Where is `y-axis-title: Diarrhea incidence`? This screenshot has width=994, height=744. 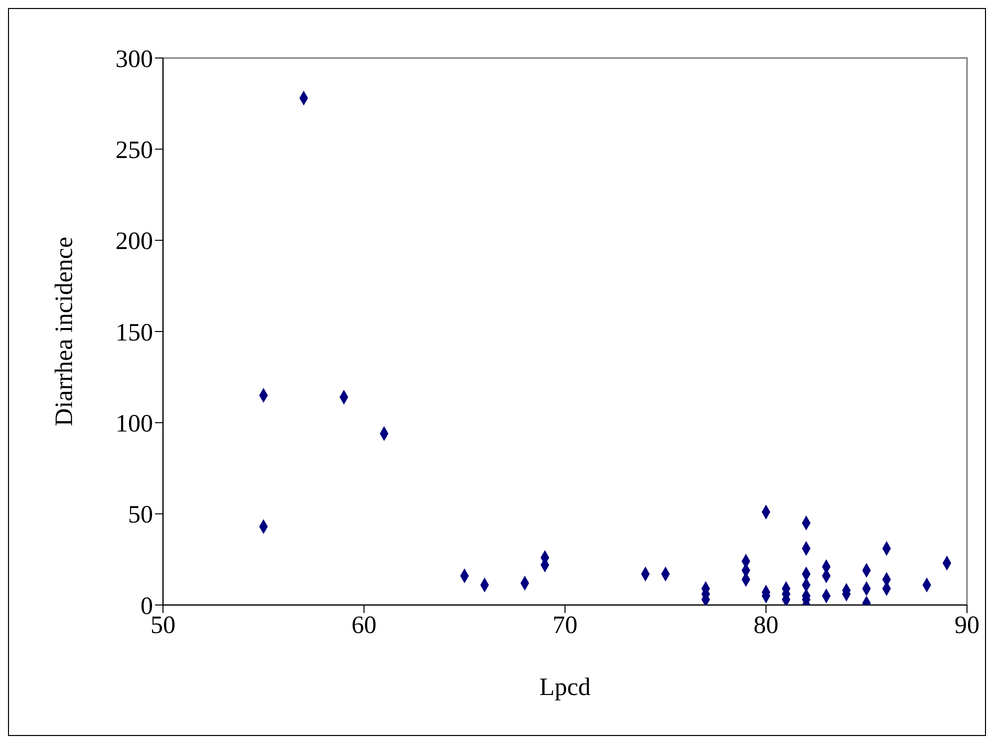
y-axis-title: Diarrhea incidence is located at coordinates (64, 331).